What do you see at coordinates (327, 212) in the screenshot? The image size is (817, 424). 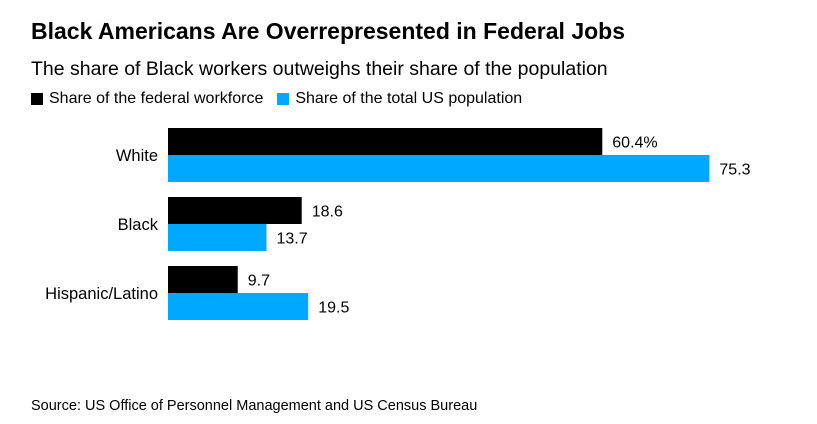 I see `value-label-black-federal: 18.6` at bounding box center [327, 212].